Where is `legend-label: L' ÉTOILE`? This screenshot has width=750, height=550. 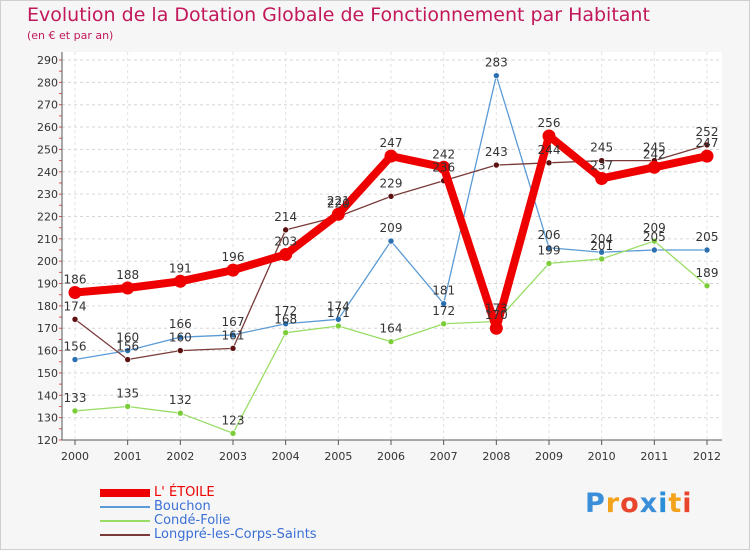 legend-label: L' ÉTOILE is located at coordinates (184, 492).